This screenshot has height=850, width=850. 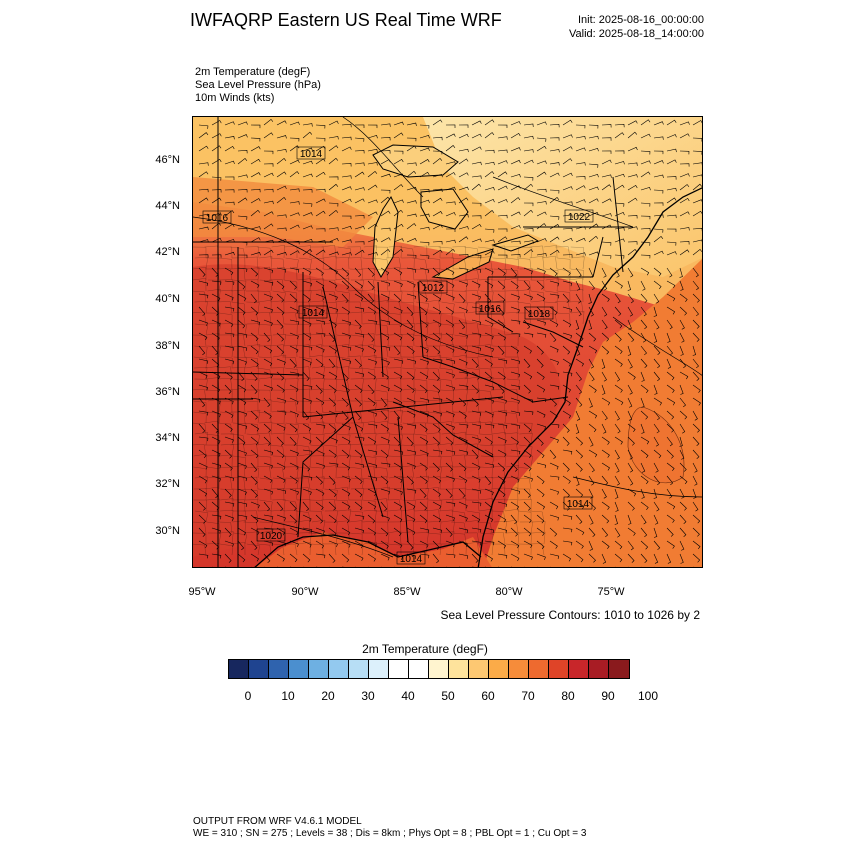 I want to click on colorbar-cell, so click(x=539, y=669).